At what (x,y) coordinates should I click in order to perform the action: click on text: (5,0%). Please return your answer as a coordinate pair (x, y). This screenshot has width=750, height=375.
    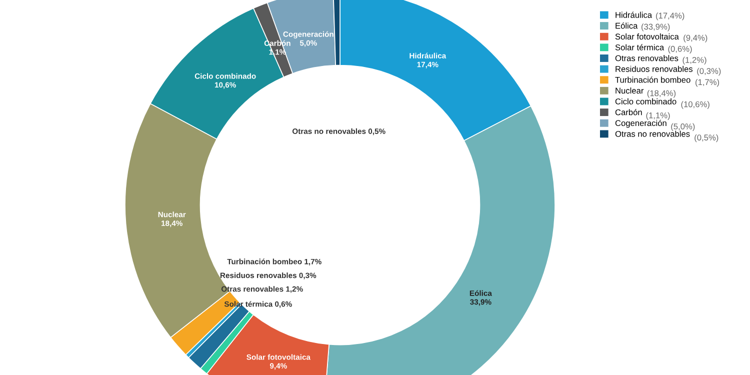
    Looking at the image, I should click on (683, 127).